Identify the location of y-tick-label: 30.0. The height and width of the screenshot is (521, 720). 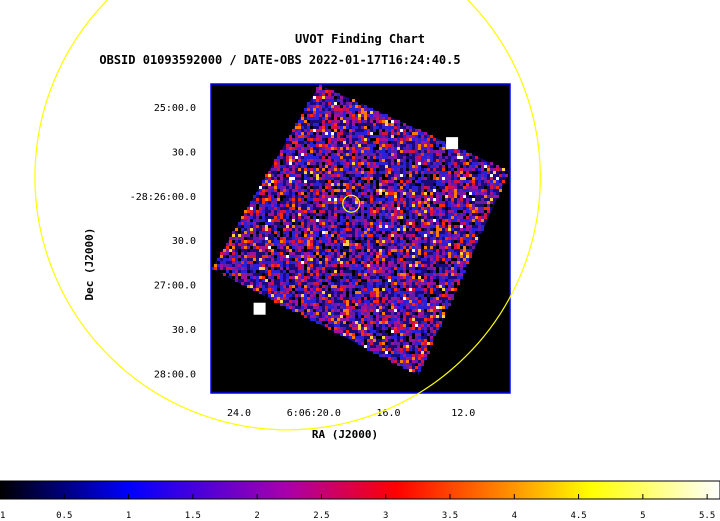
(184, 153).